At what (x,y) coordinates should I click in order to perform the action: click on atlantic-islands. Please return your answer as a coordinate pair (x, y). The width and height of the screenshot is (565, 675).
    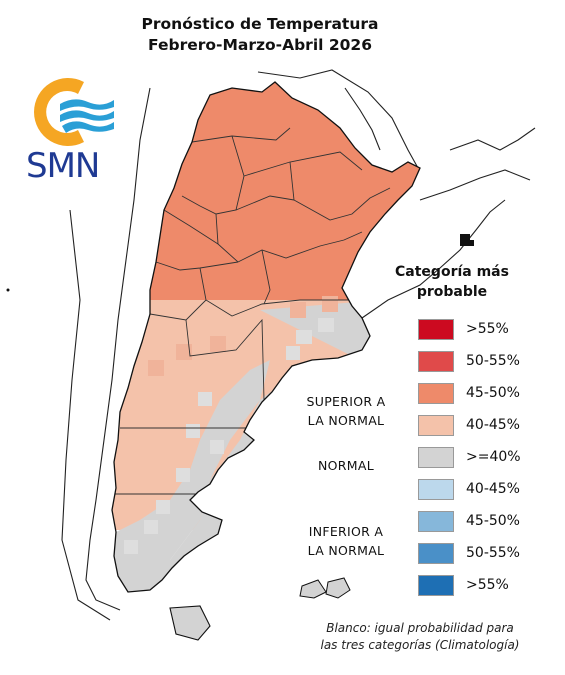
    Looking at the image, I should click on (240, 263).